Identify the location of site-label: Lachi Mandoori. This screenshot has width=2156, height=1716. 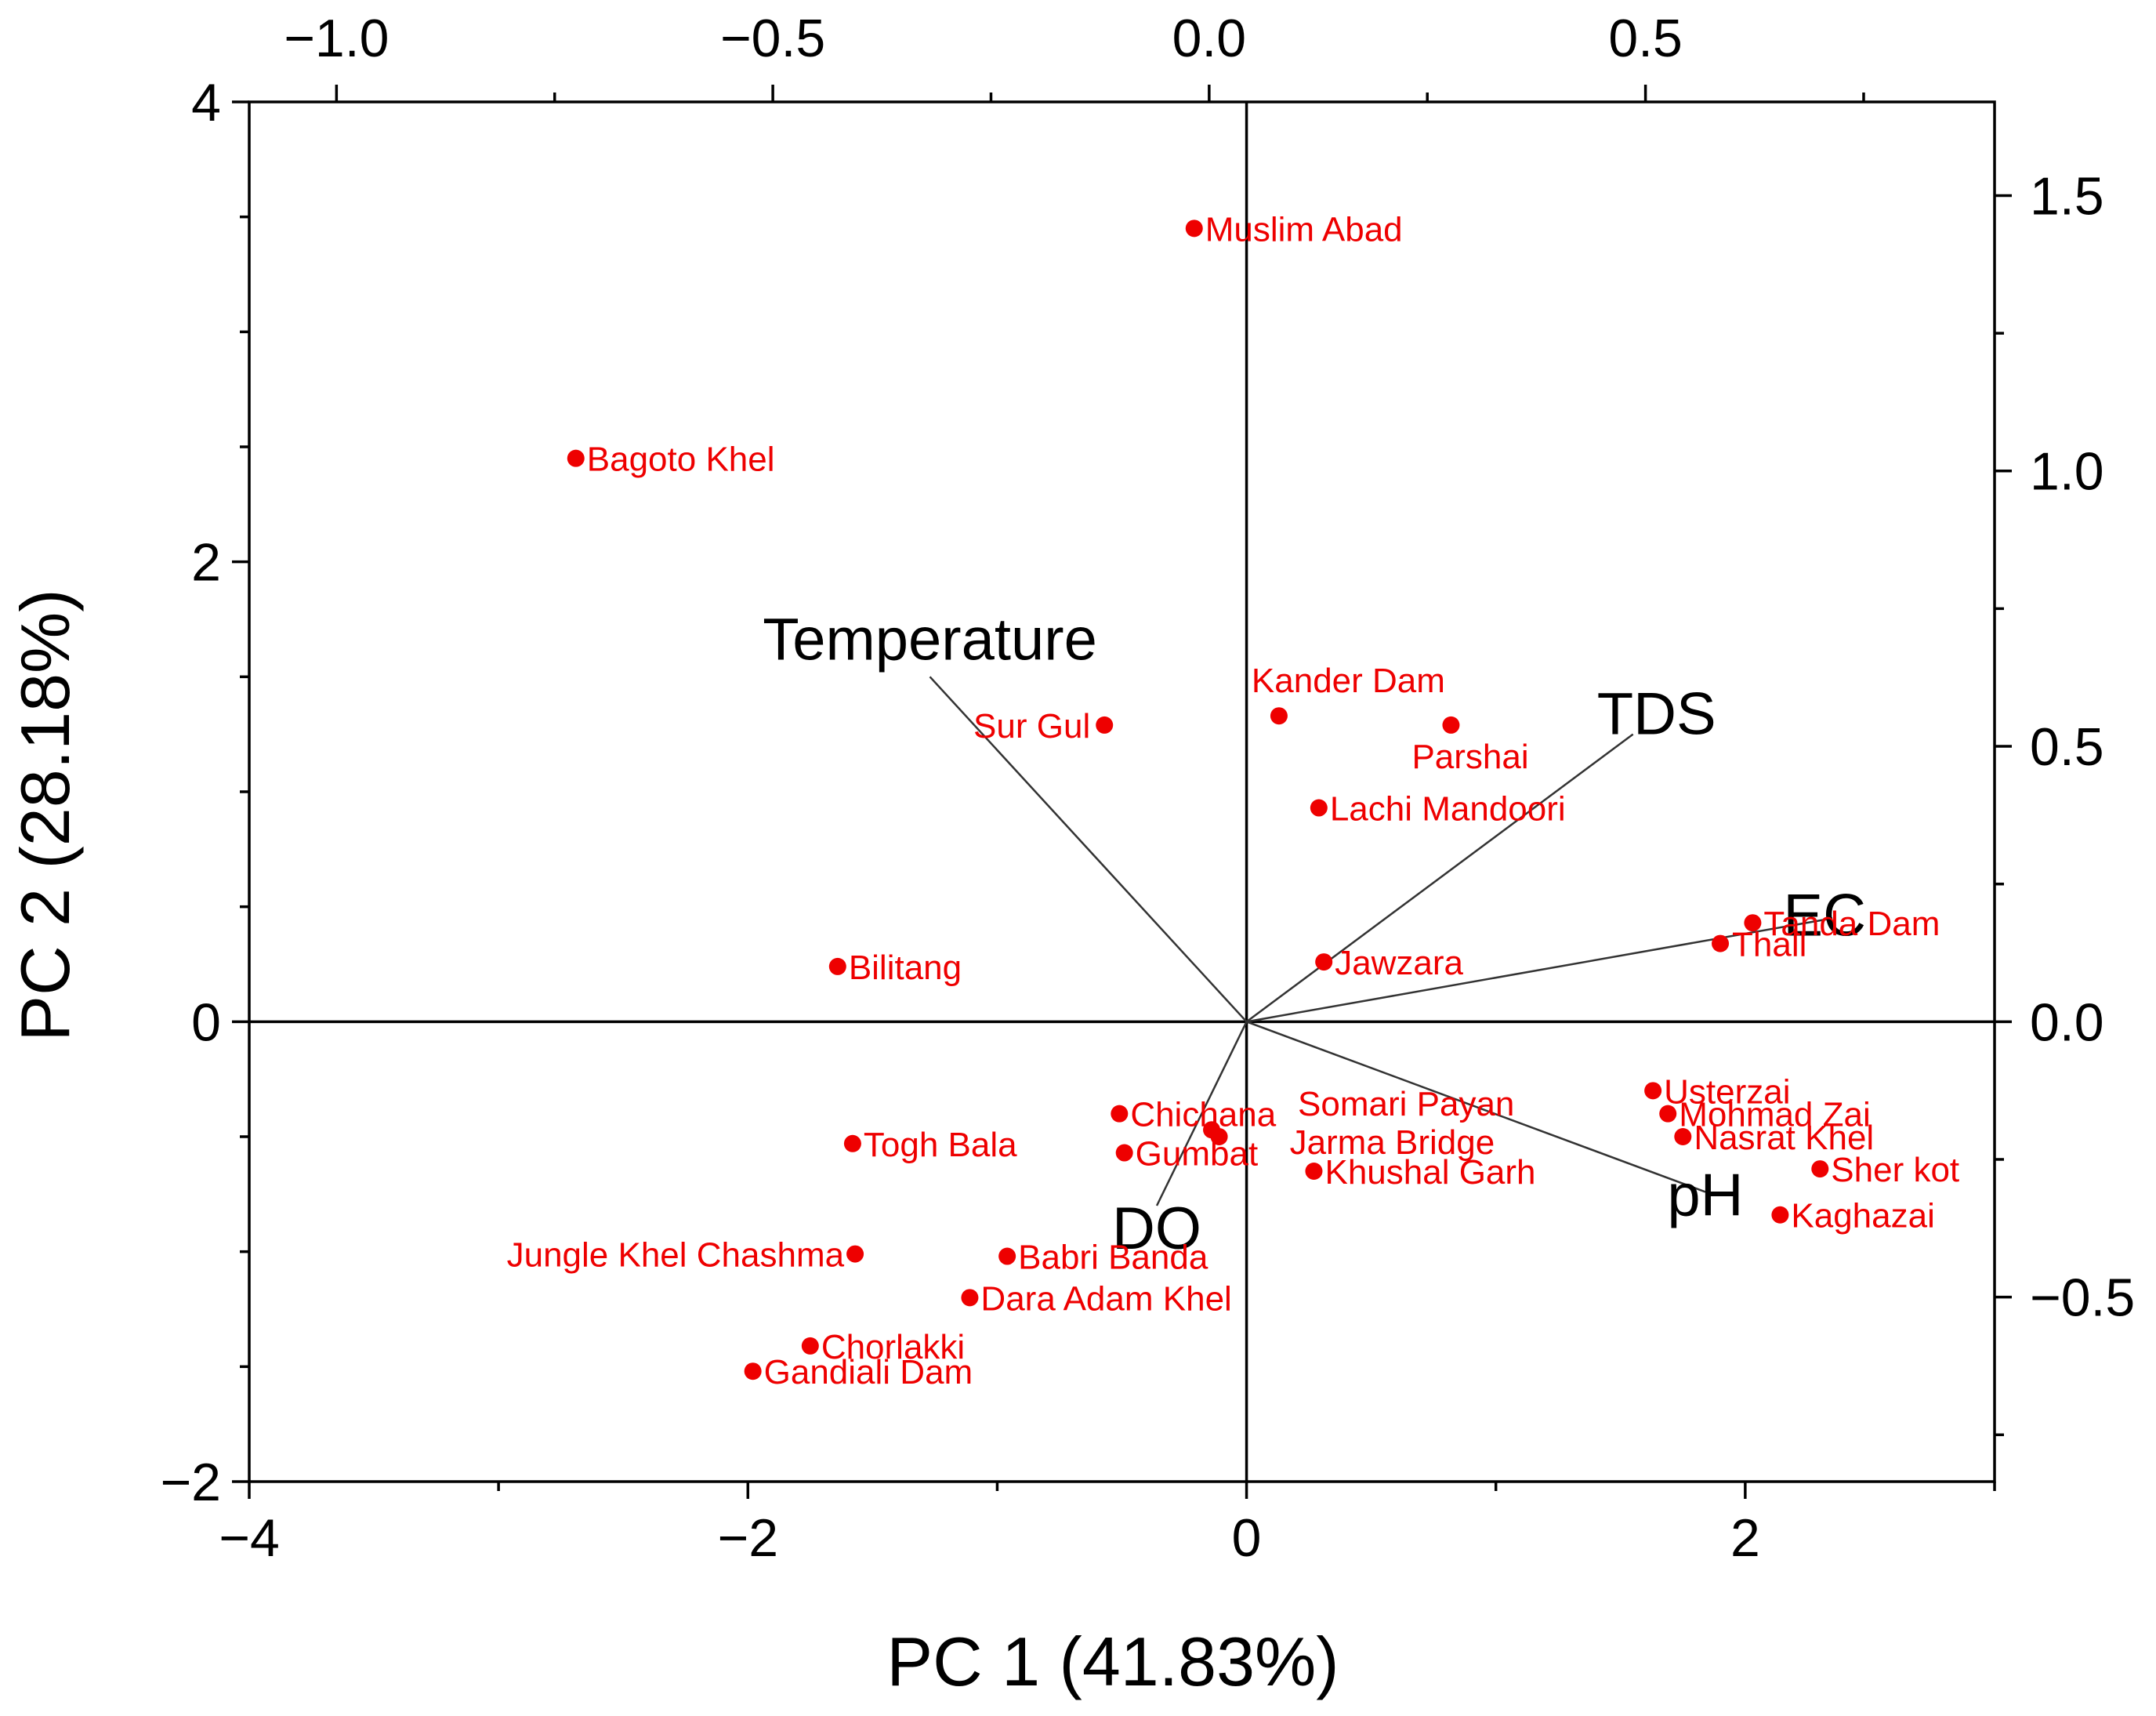
(1448, 809).